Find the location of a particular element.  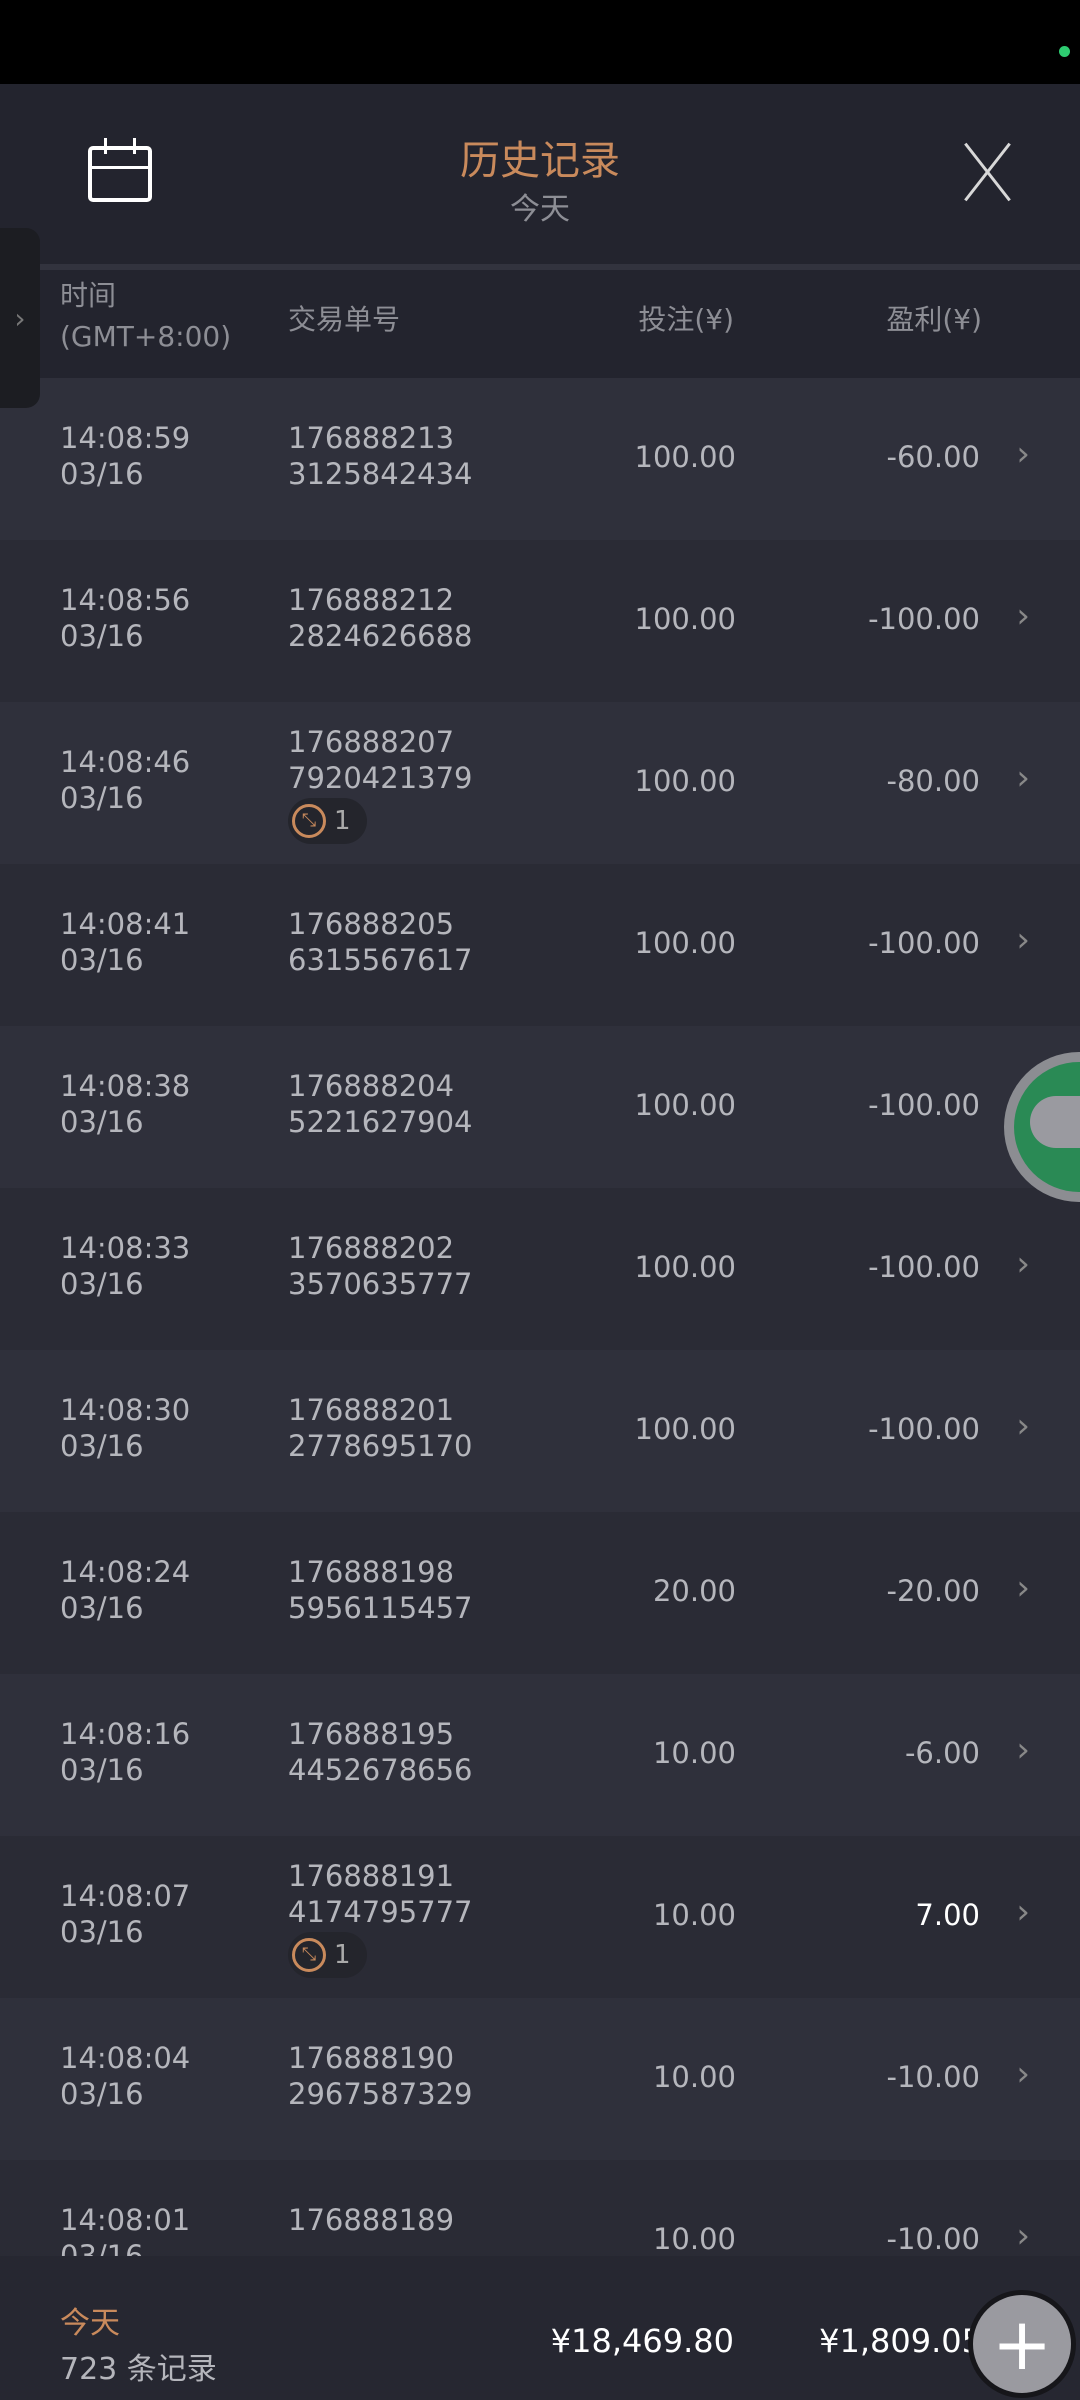

order-line-2: 4174795777 is located at coordinates (380, 1912).